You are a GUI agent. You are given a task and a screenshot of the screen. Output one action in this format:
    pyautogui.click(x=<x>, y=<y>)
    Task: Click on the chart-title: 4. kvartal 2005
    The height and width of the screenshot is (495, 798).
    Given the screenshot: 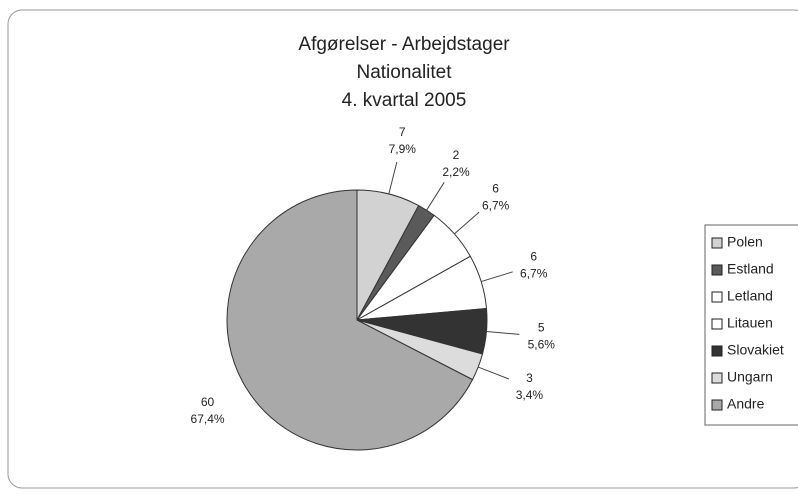 What is the action you would take?
    pyautogui.click(x=404, y=100)
    